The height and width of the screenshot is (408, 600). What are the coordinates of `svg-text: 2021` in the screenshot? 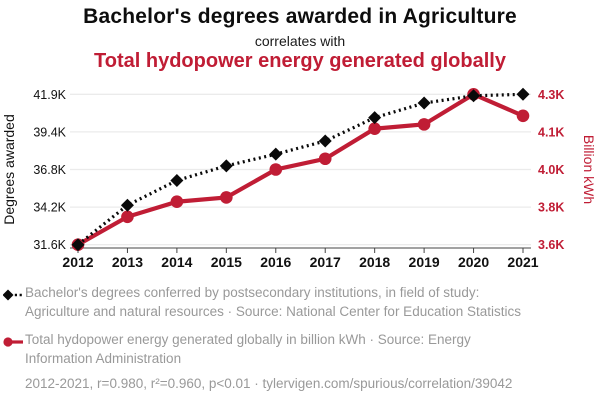 It's located at (522, 262).